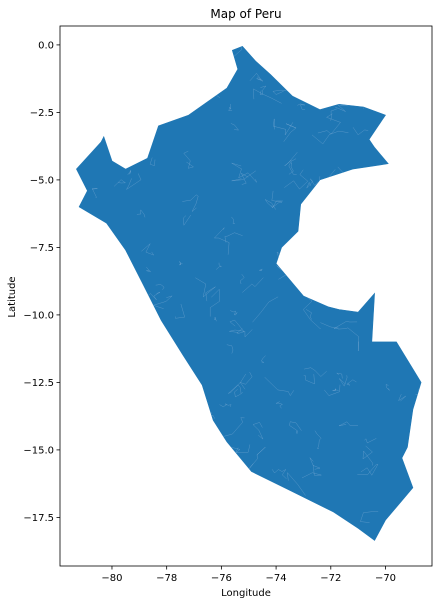  What do you see at coordinates (38, 518) in the screenshot?
I see `y-tick-label: −17.5` at bounding box center [38, 518].